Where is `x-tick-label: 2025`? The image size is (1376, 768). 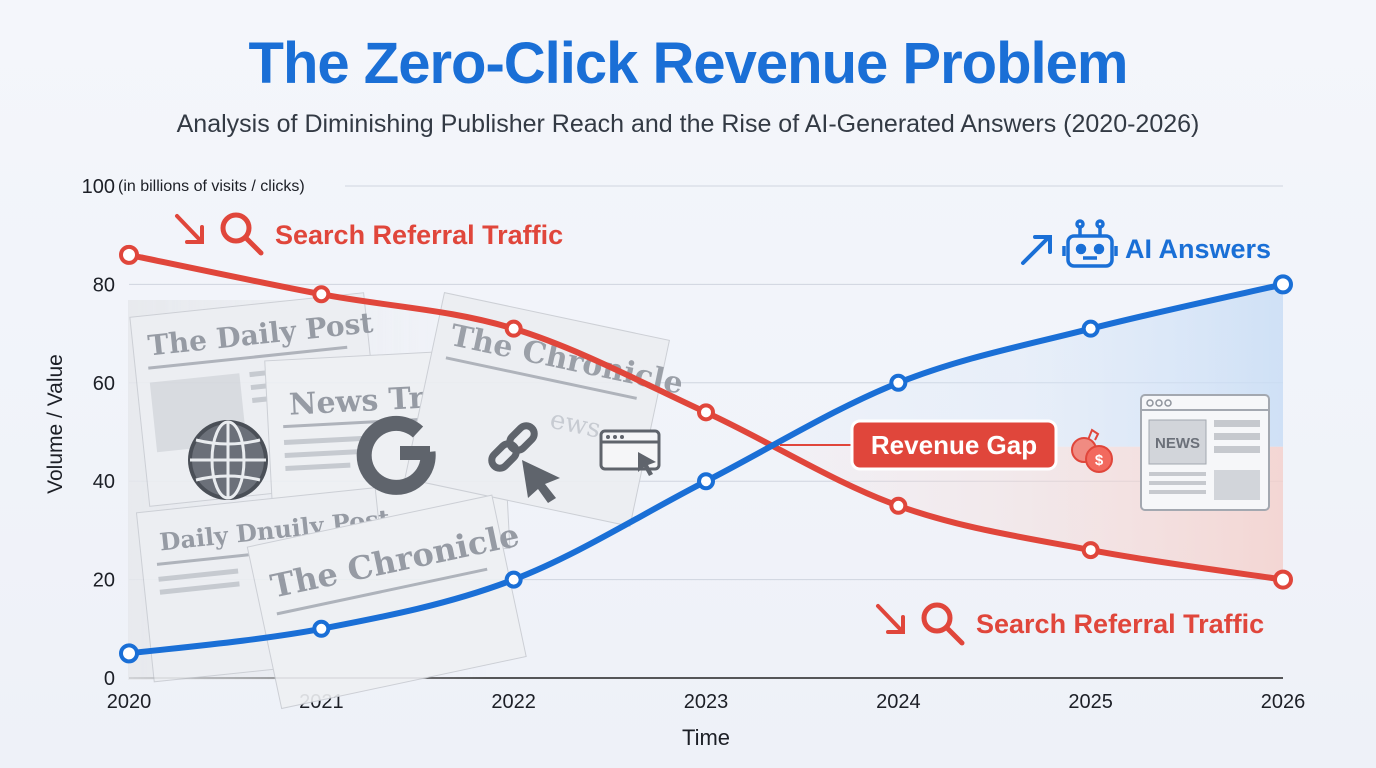 x-tick-label: 2025 is located at coordinates (1090, 702).